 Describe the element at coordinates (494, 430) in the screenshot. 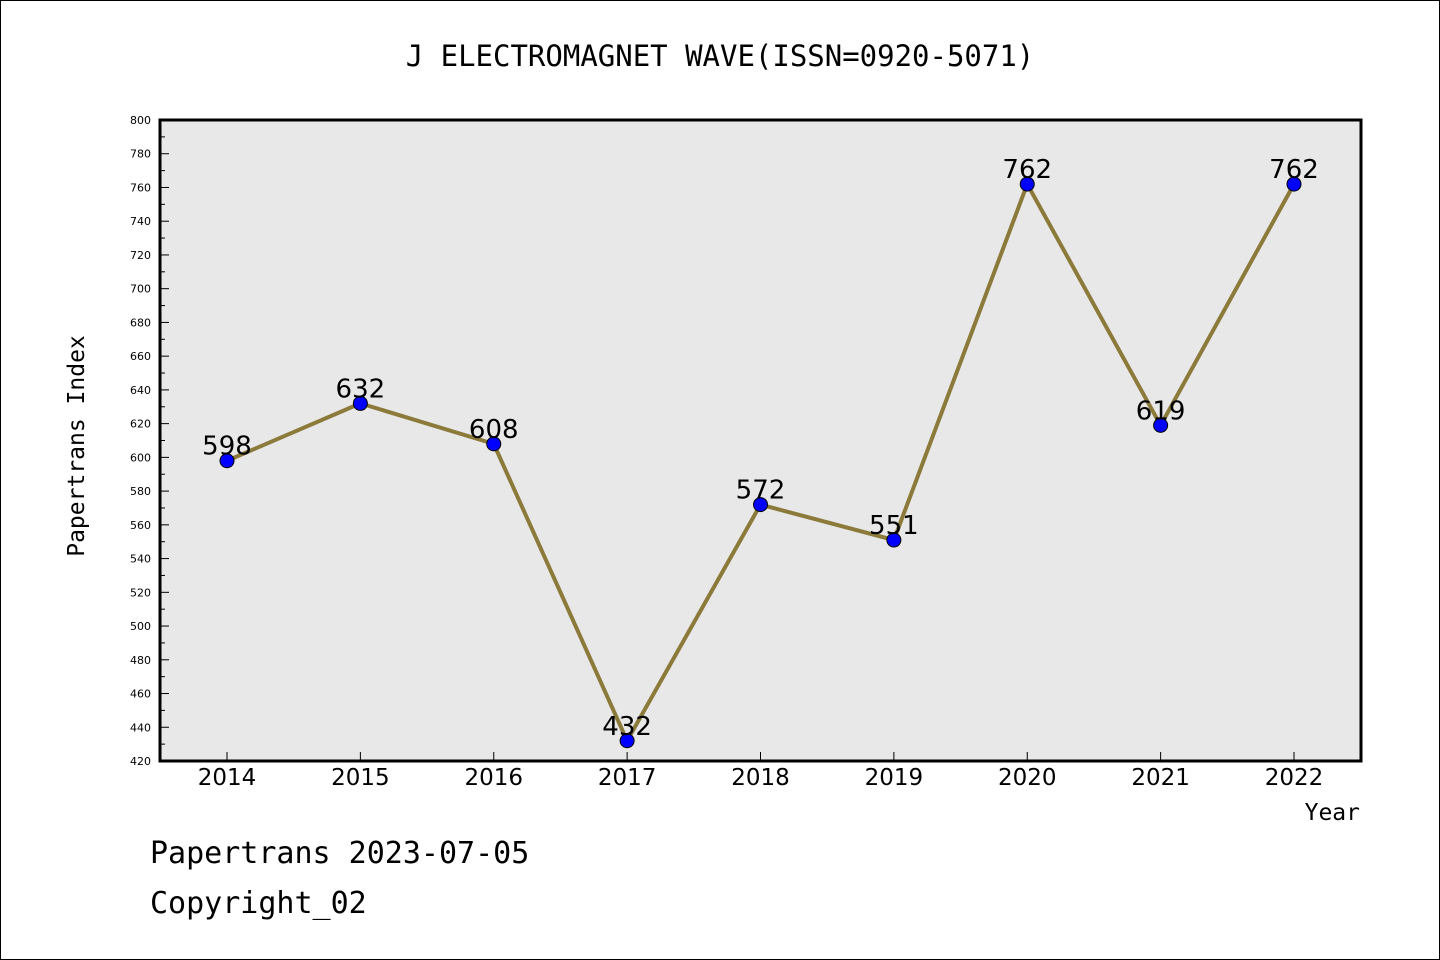

I see `data-label: 608` at that location.